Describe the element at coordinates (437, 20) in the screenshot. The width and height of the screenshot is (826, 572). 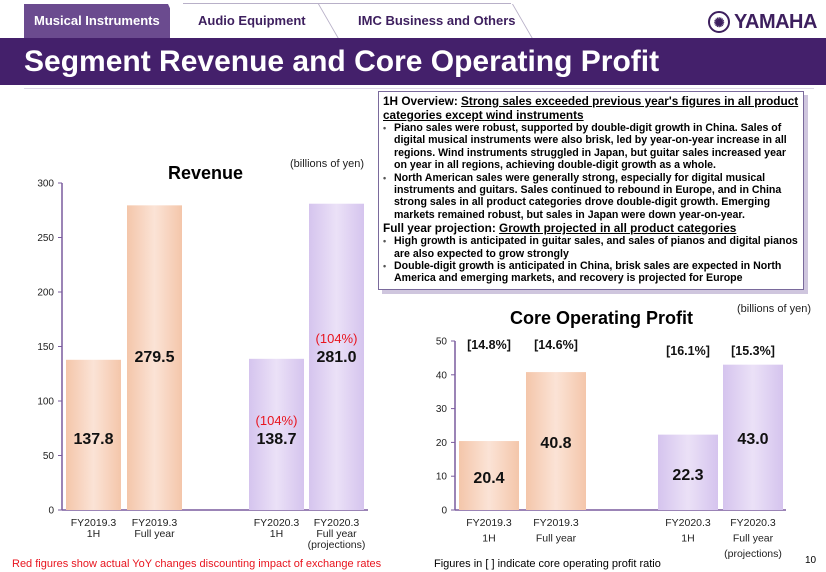
I see `tab-imc-business: IMC Business and Others` at that location.